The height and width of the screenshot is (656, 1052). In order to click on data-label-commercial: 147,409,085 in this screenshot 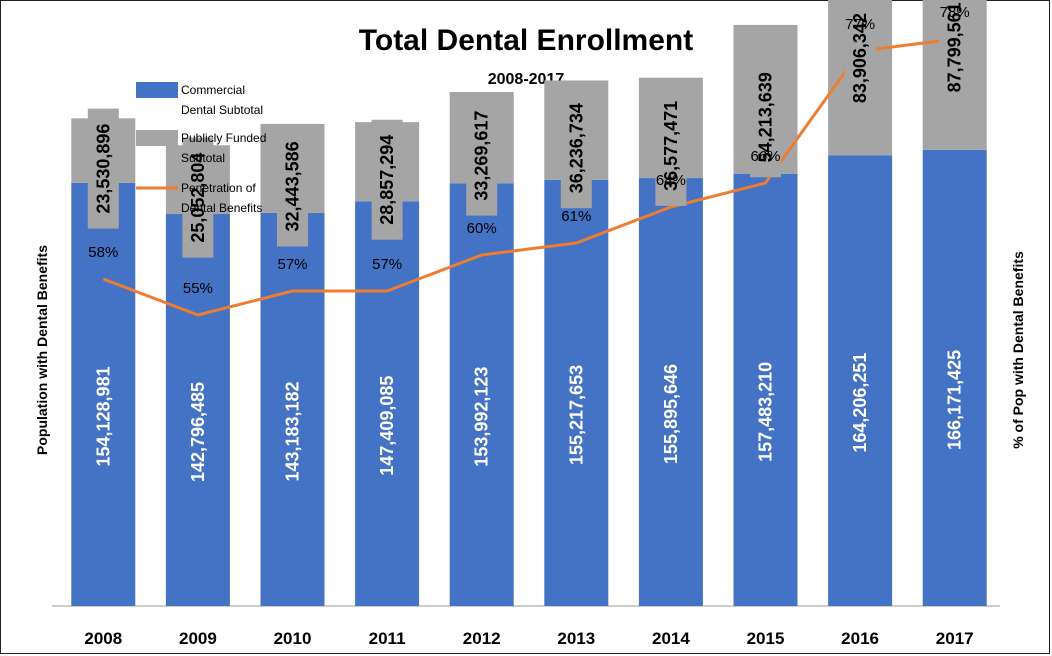, I will do `click(387, 426)`.